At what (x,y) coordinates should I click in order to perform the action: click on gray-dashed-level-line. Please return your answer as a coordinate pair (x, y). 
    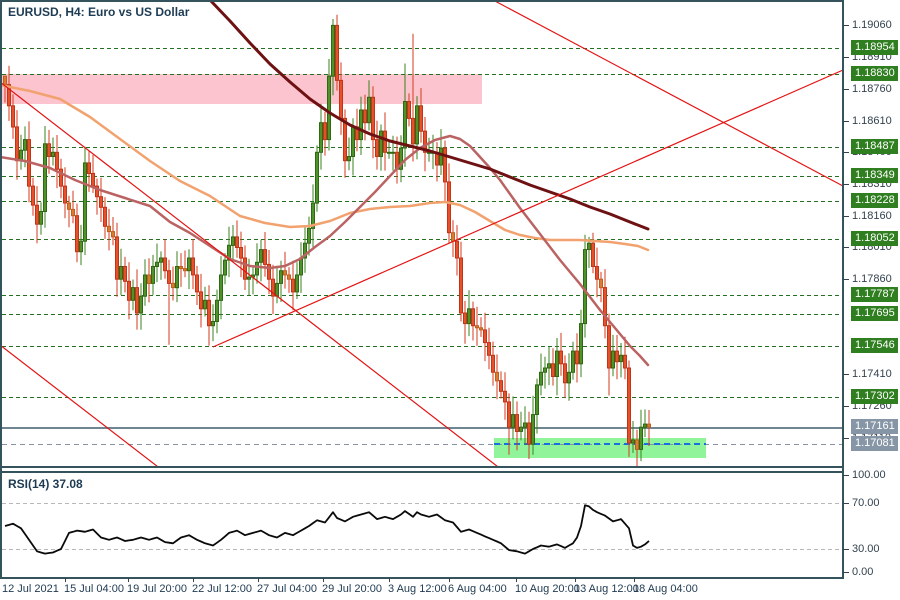
    Looking at the image, I should click on (422, 444).